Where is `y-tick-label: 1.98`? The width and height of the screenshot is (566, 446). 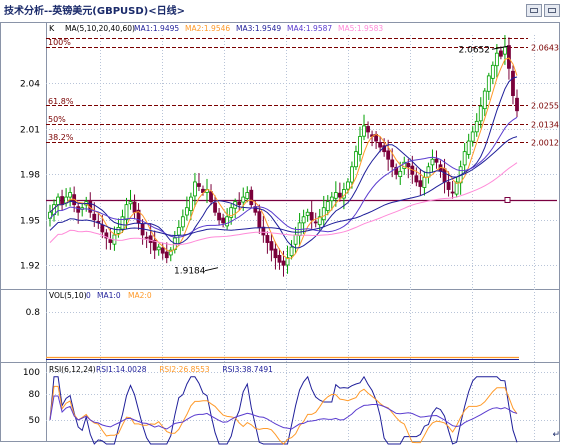
y-tick-label: 1.98 is located at coordinates (30, 176).